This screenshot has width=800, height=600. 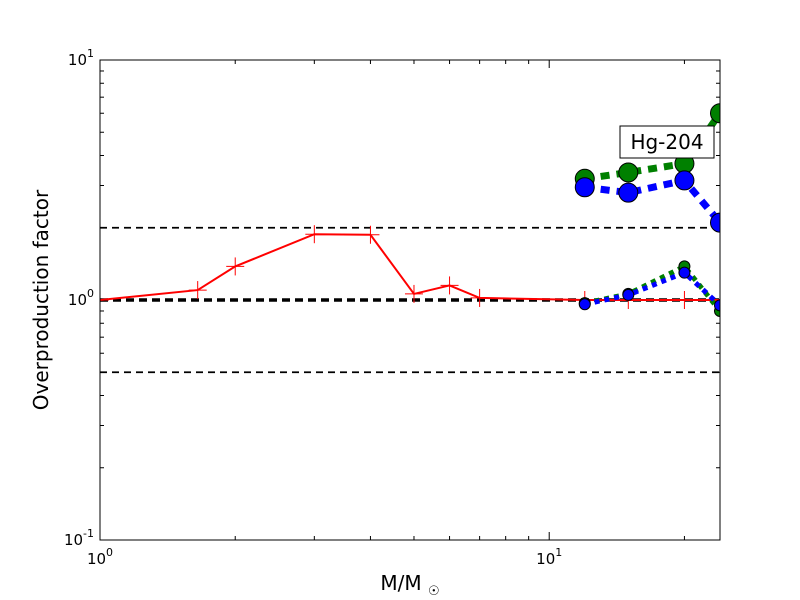 I want to click on x-axis-label-text: M/M, so click(x=400, y=583).